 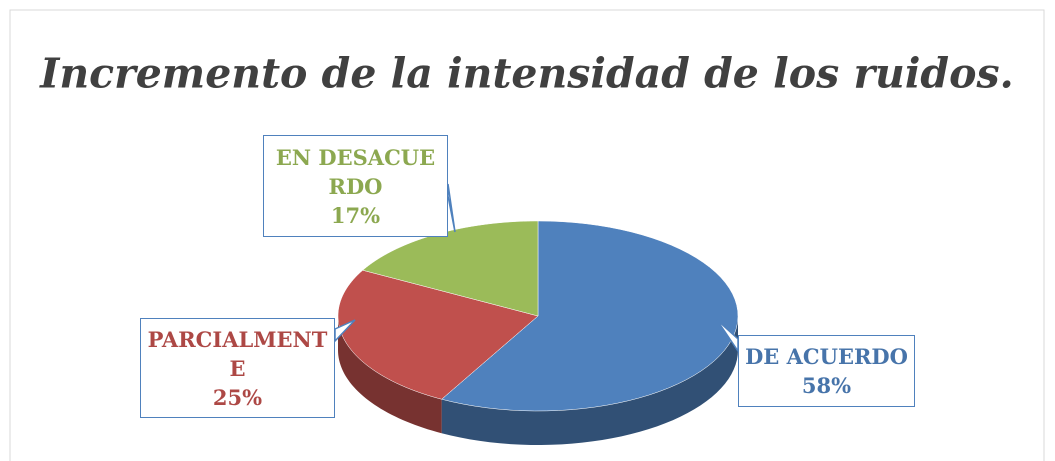 What do you see at coordinates (237, 353) in the screenshot?
I see `category-label: PARCIALMENTE` at bounding box center [237, 353].